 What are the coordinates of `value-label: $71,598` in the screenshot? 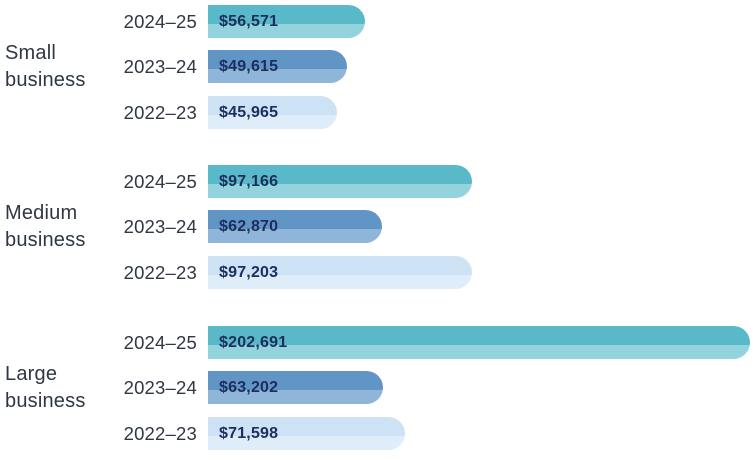 It's located at (249, 433).